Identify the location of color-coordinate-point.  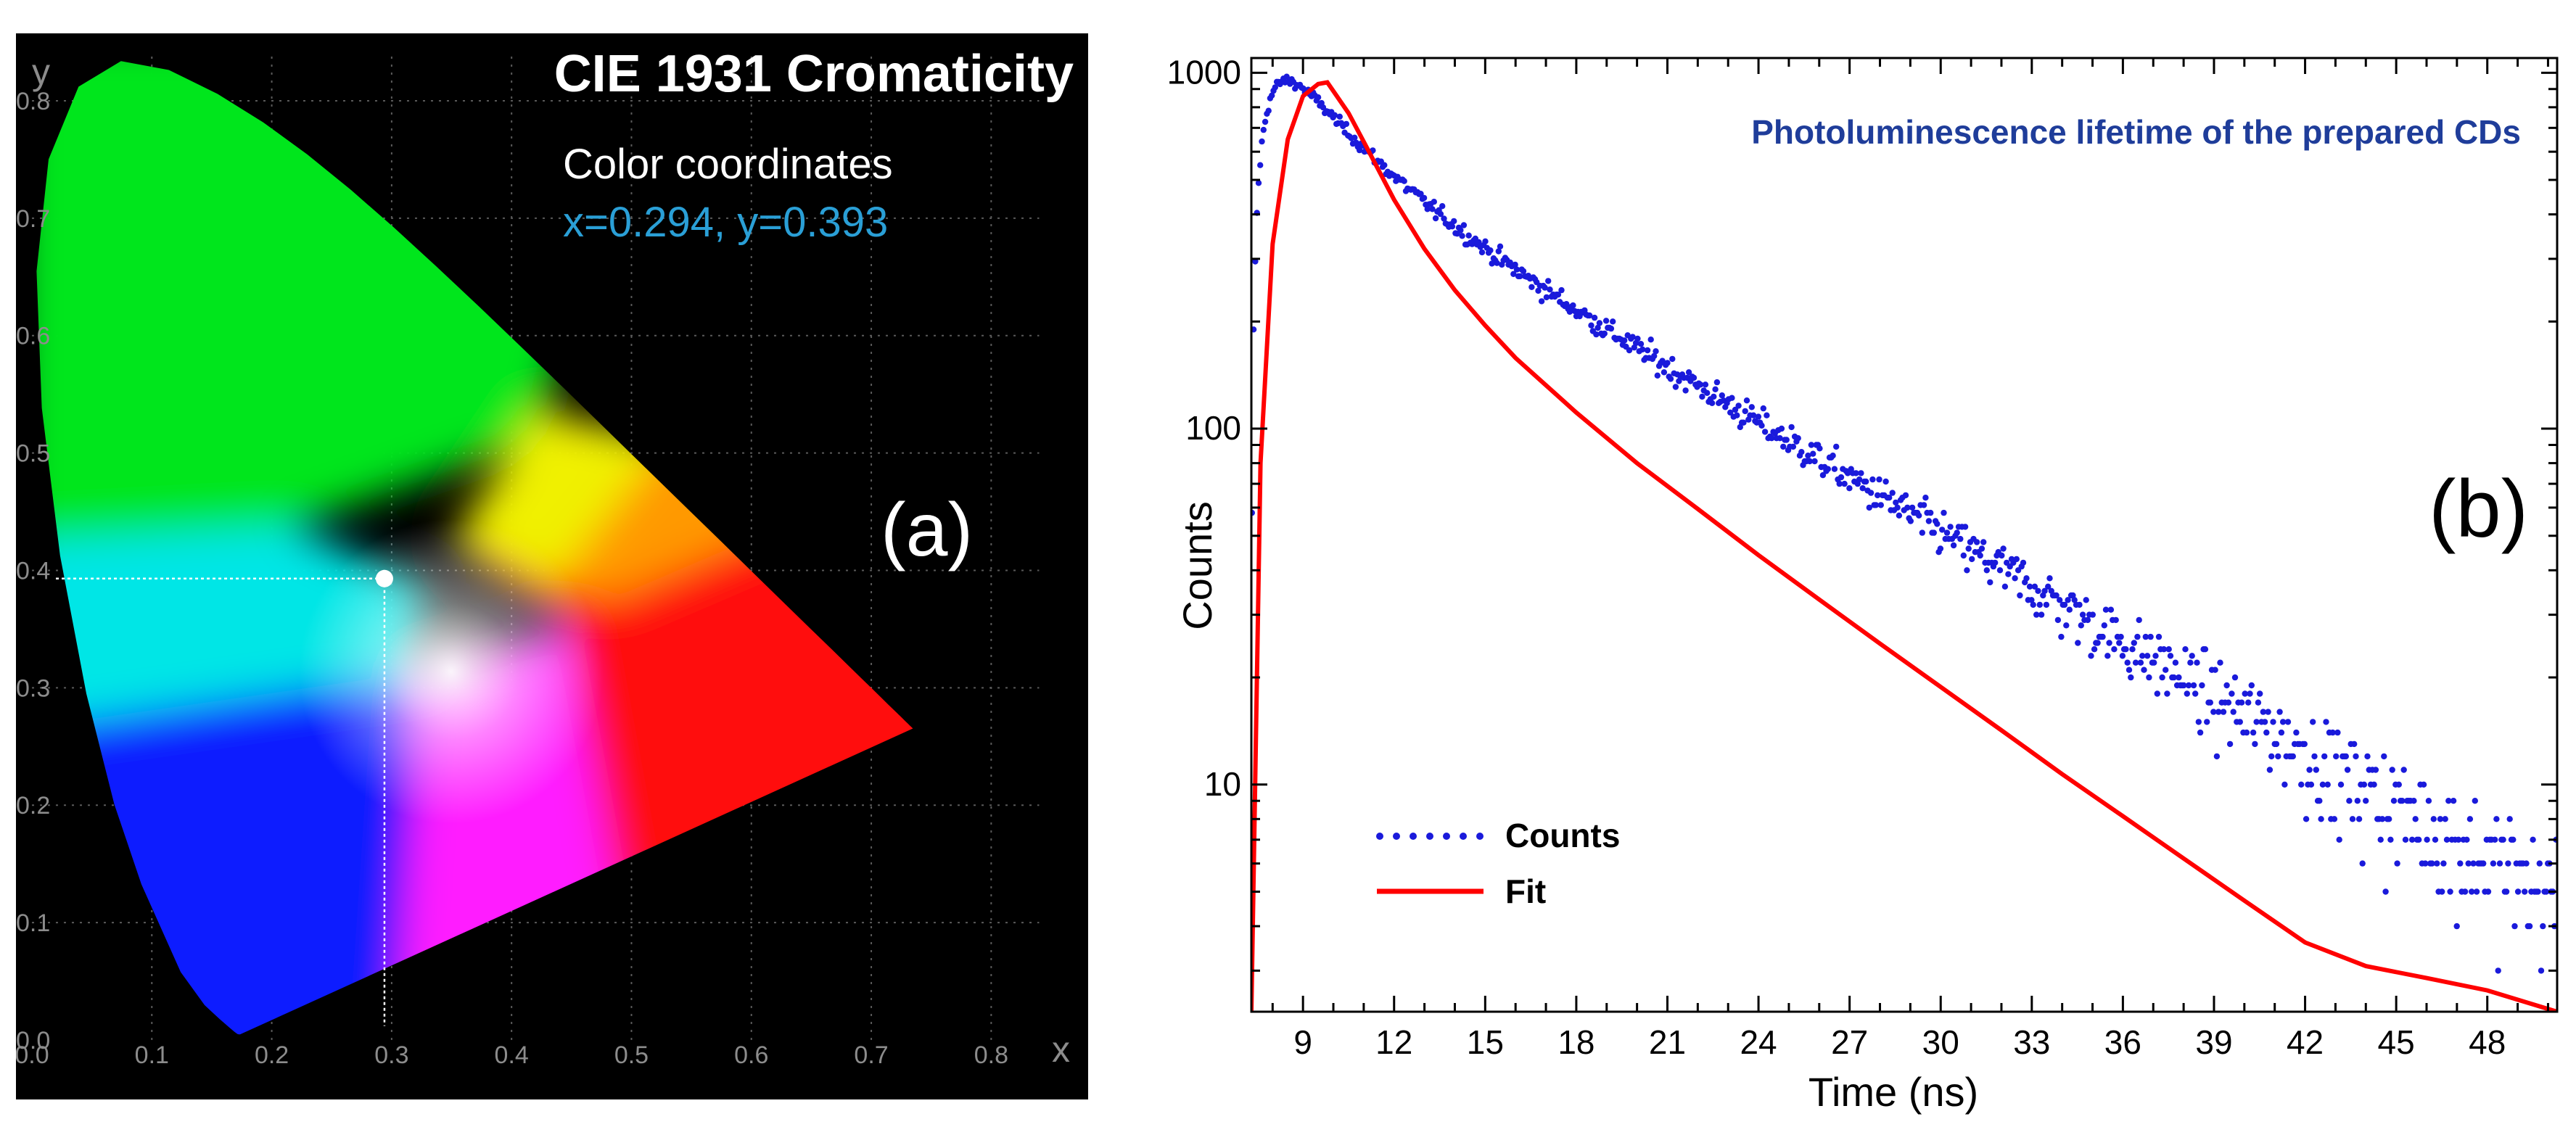
(384, 578).